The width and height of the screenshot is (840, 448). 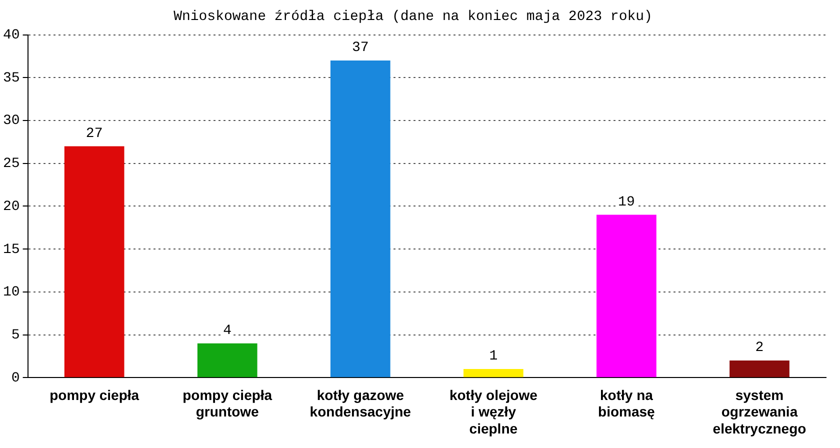 I want to click on data-label: 27, so click(x=94, y=134).